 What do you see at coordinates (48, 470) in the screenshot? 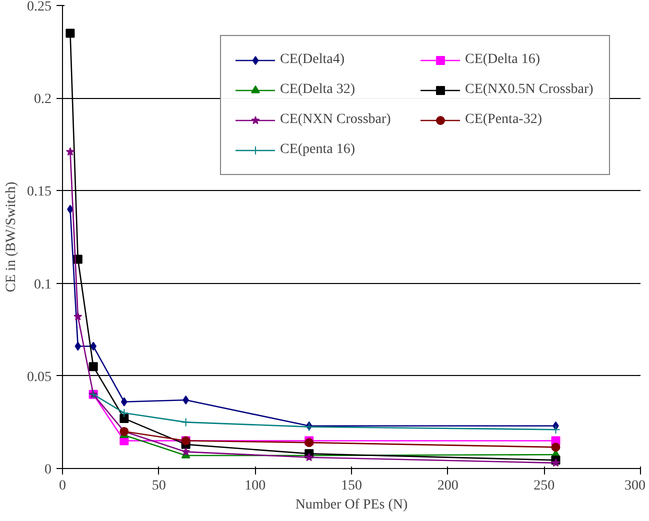
I see `y-tick-label: 0` at bounding box center [48, 470].